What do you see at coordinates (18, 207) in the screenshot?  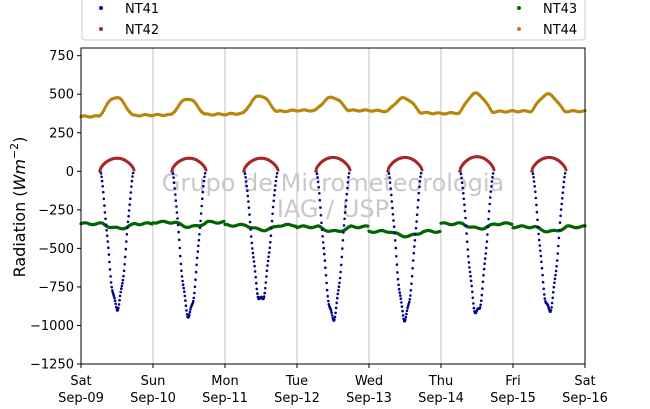 I see `y-axis-label: Radiation (Wm−2)` at bounding box center [18, 207].